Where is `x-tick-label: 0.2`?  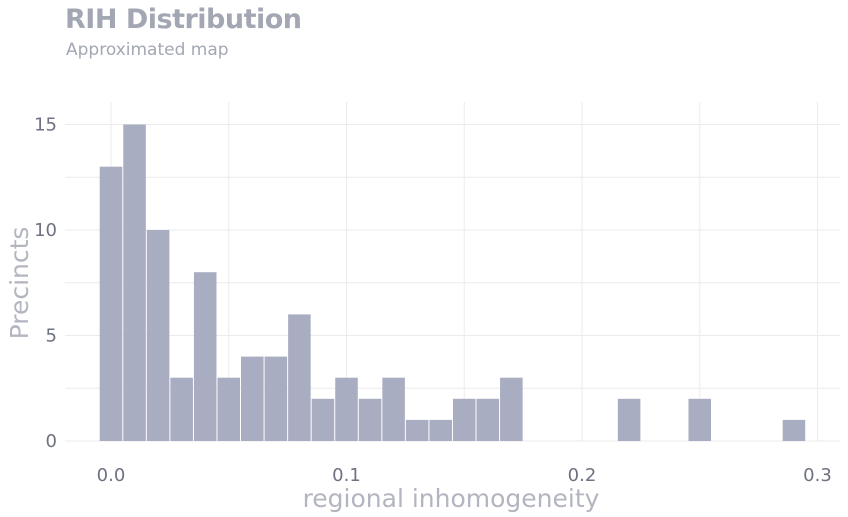 x-tick-label: 0.2 is located at coordinates (582, 475).